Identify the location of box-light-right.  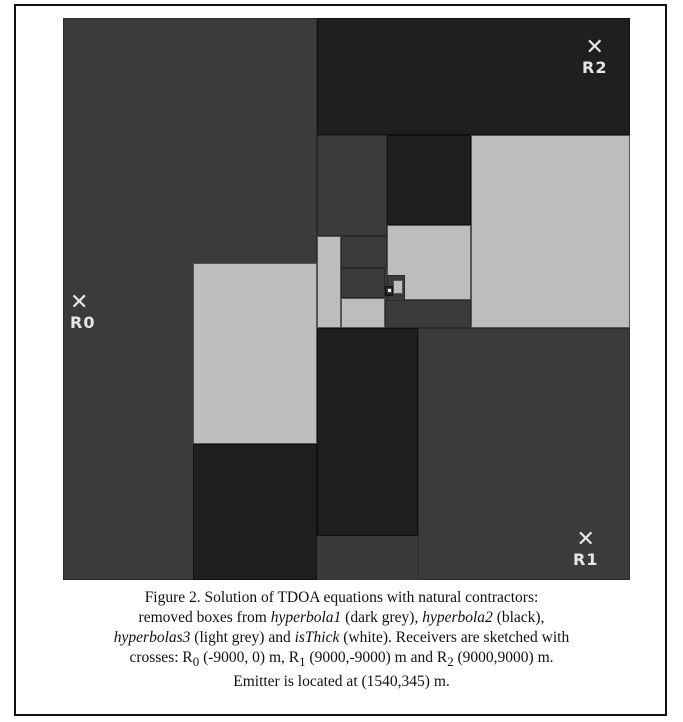
(550, 231).